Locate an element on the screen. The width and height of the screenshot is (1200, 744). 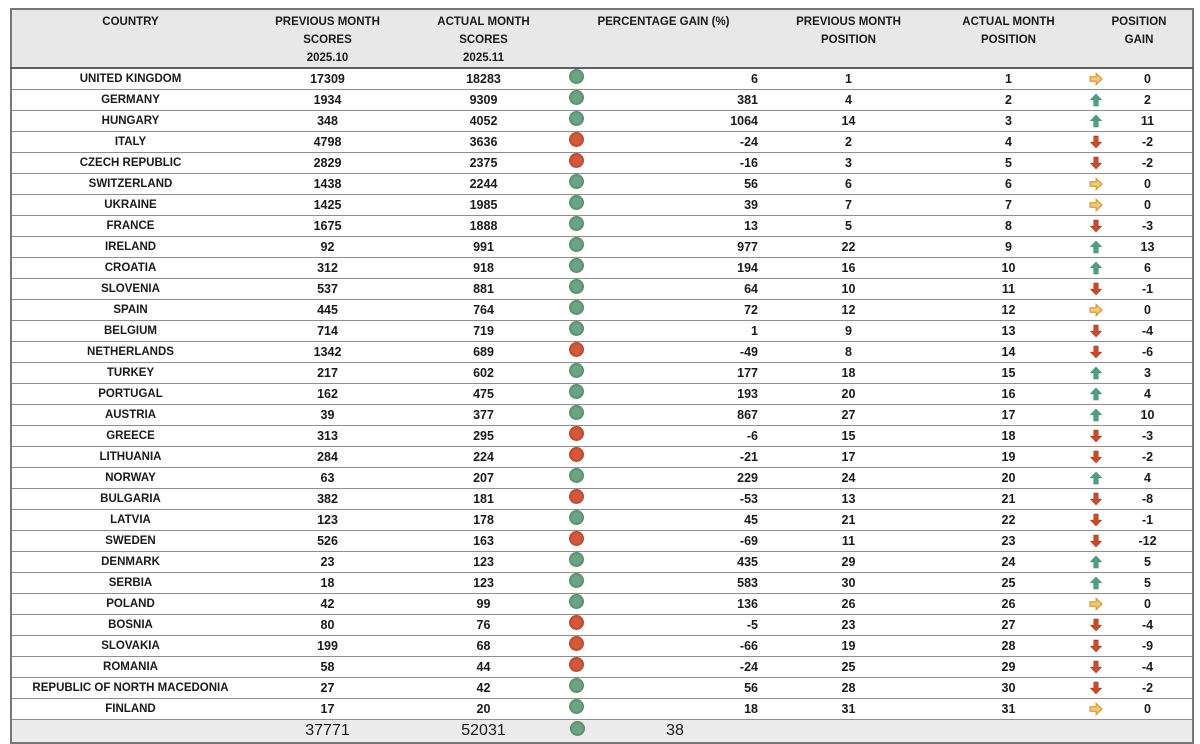
cell-prev-score: 1438 is located at coordinates (327, 184).